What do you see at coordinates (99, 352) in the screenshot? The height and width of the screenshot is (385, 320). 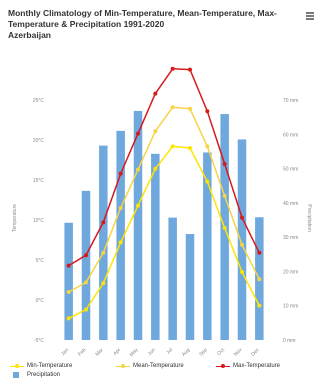 I see `x-tick-label: Mar` at bounding box center [99, 352].